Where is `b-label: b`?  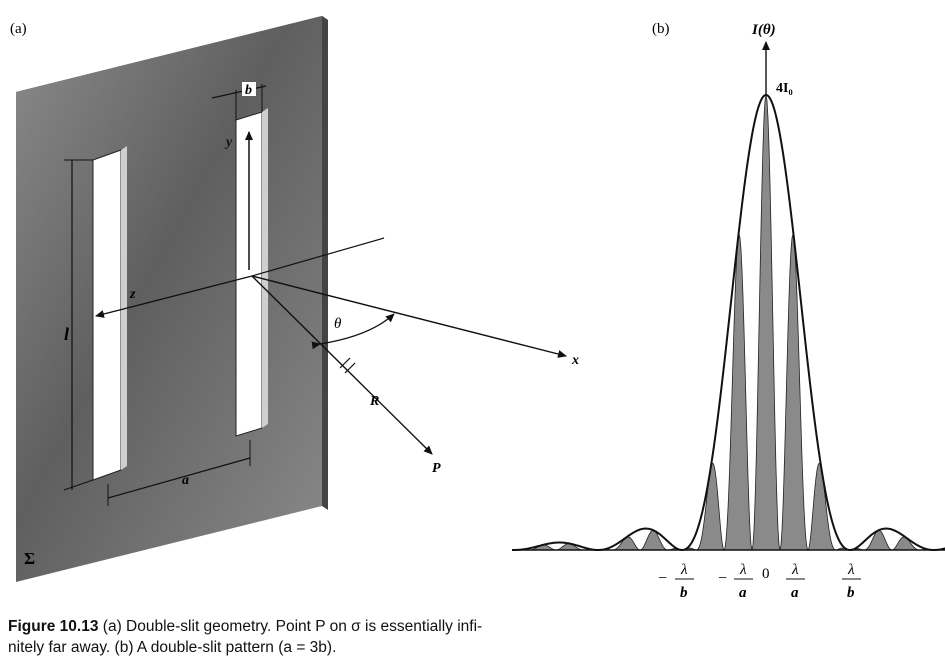
b-label: b is located at coordinates (248, 90).